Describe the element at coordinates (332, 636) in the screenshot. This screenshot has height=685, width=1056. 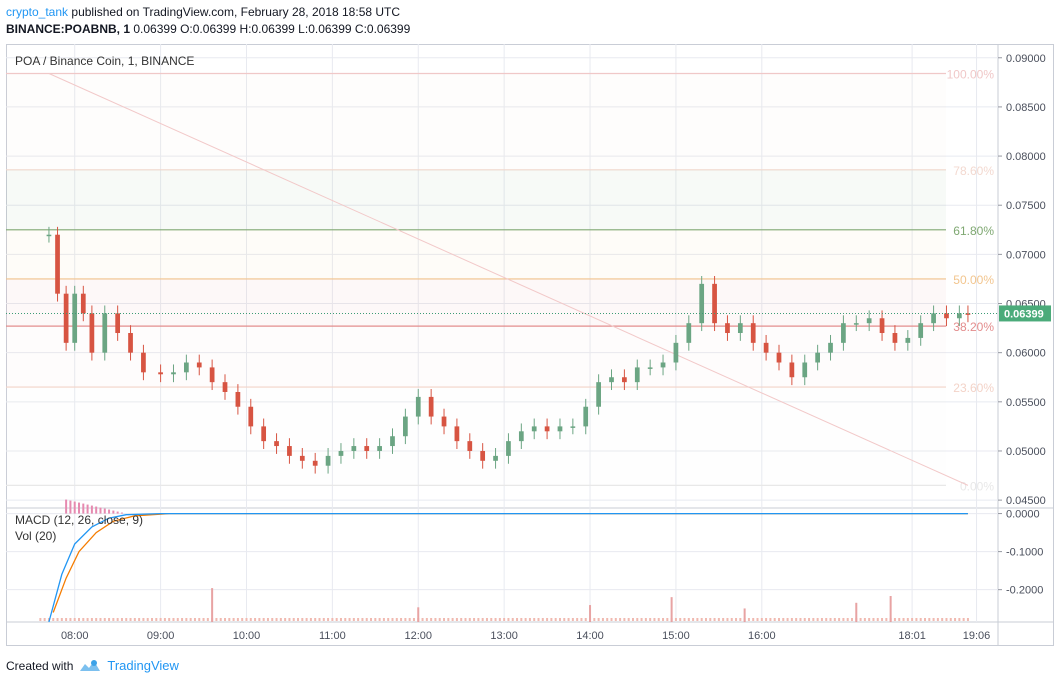
I see `time-tick-label: 11:00` at that location.